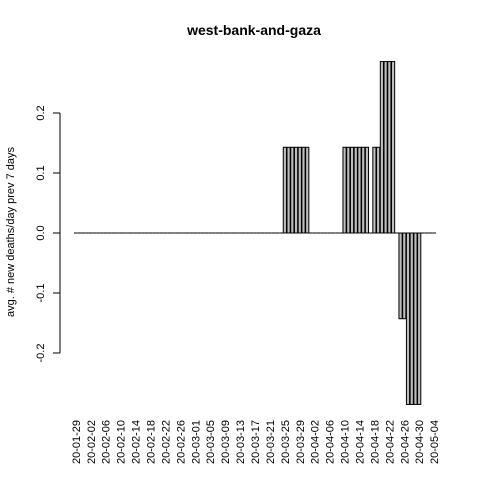 This screenshot has height=480, width=480. Describe the element at coordinates (435, 442) in the screenshot. I see `x-tick-label: 20-05-04` at that location.